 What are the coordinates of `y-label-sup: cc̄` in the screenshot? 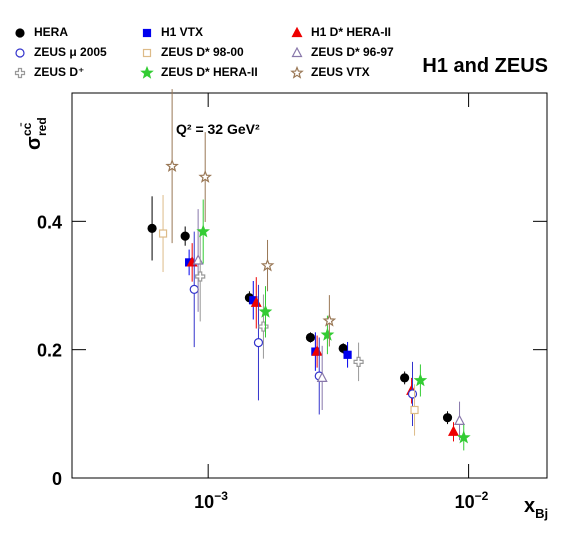 It's located at (27, 129).